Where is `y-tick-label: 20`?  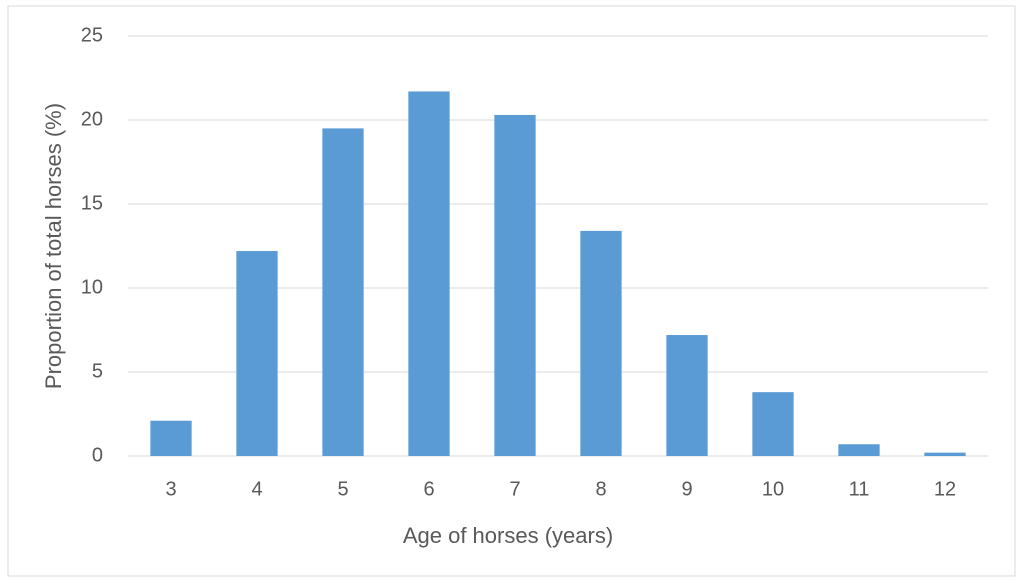
y-tick-label: 20 is located at coordinates (92, 119).